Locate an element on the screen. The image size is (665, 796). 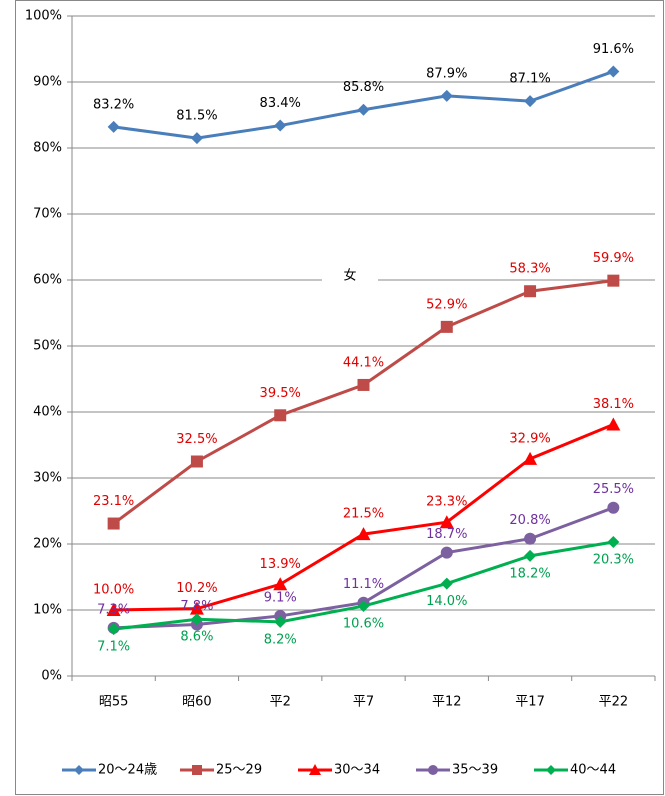
data-label: 25.5% is located at coordinates (613, 489).